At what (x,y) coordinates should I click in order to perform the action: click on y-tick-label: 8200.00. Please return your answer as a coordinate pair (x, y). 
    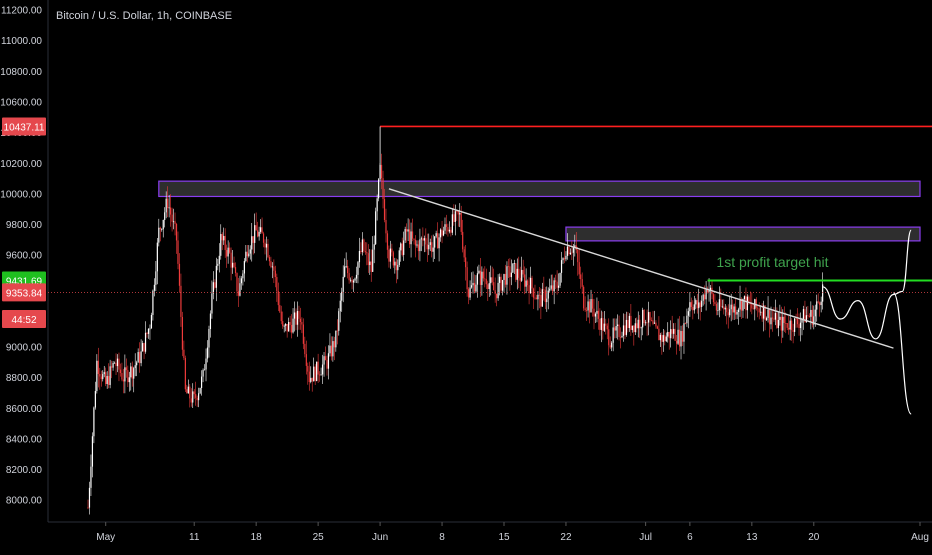
    Looking at the image, I should click on (24, 470).